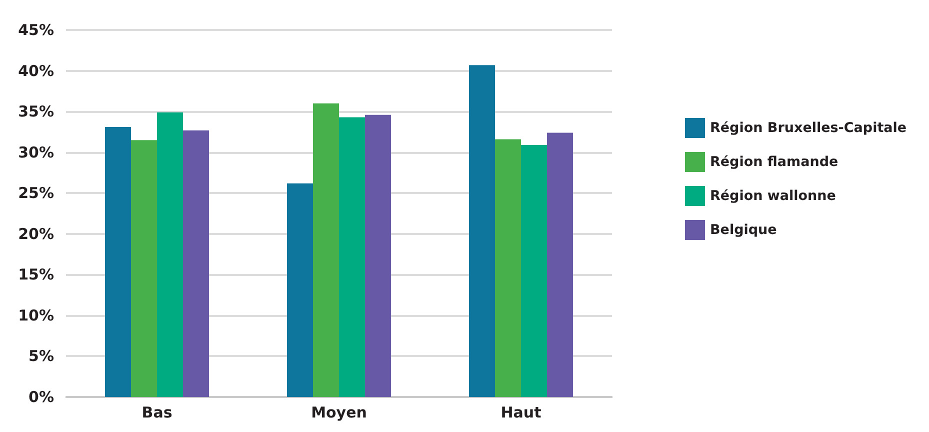 Image resolution: width=929 pixels, height=432 pixels. Describe the element at coordinates (36, 275) in the screenshot. I see `y-tick-label: 15%` at that location.